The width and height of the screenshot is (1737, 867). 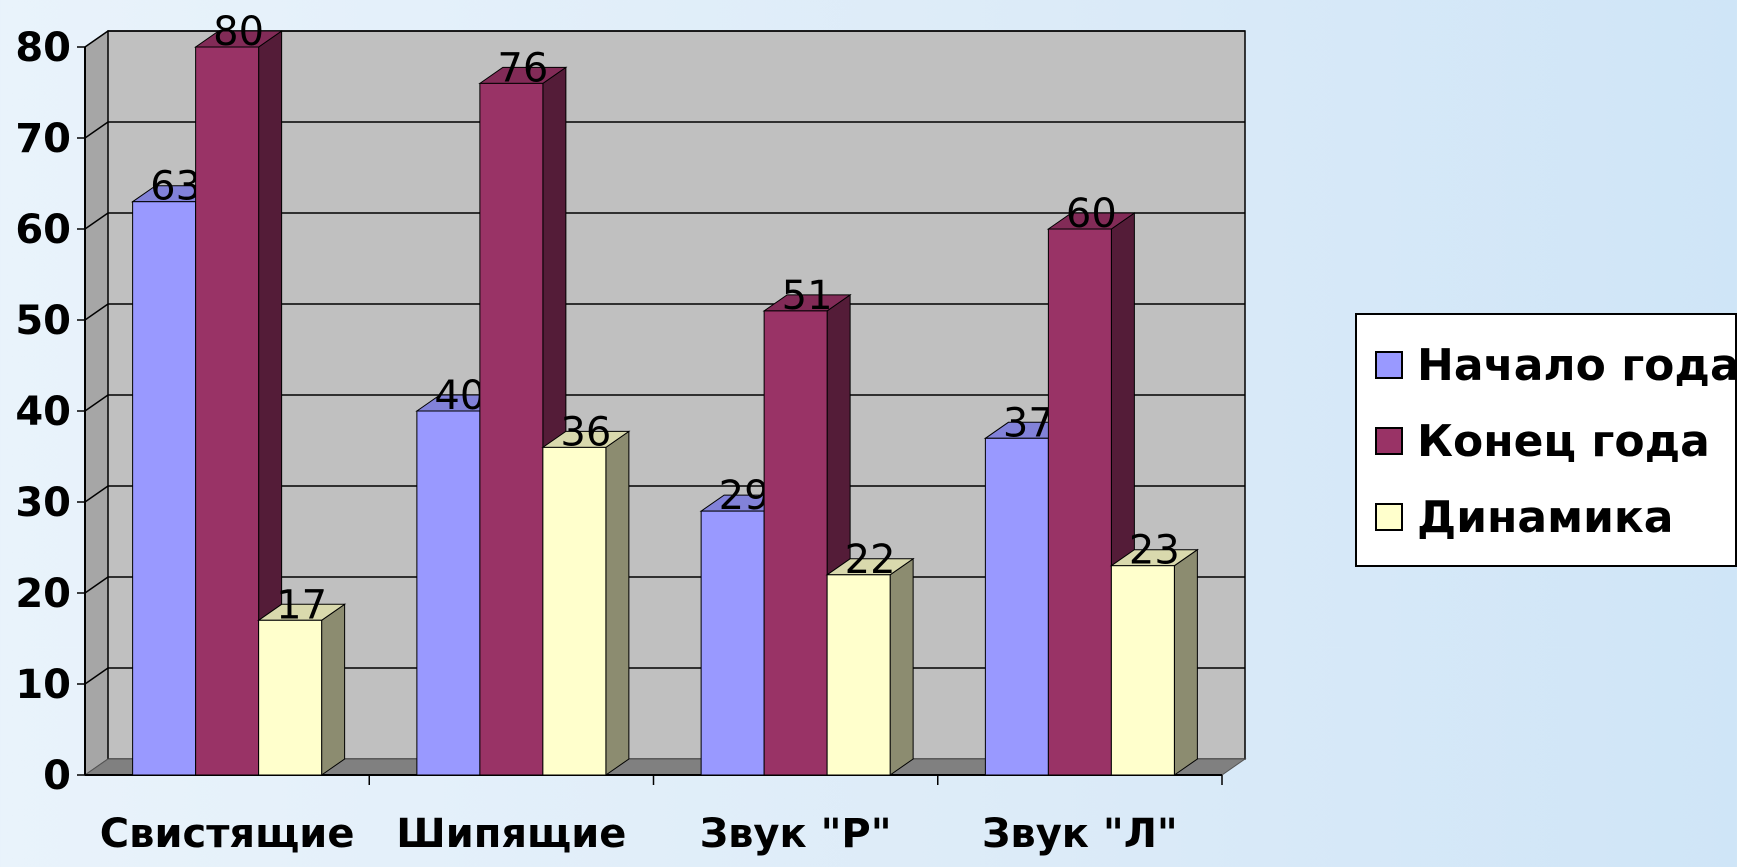 What do you see at coordinates (1028, 423) in the screenshot?
I see `data-label: 37` at bounding box center [1028, 423].